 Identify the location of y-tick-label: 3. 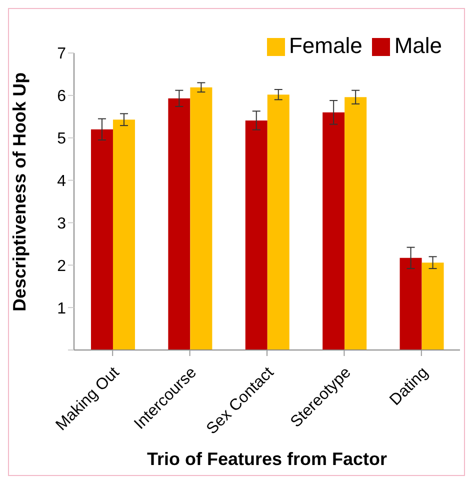
(61, 223).